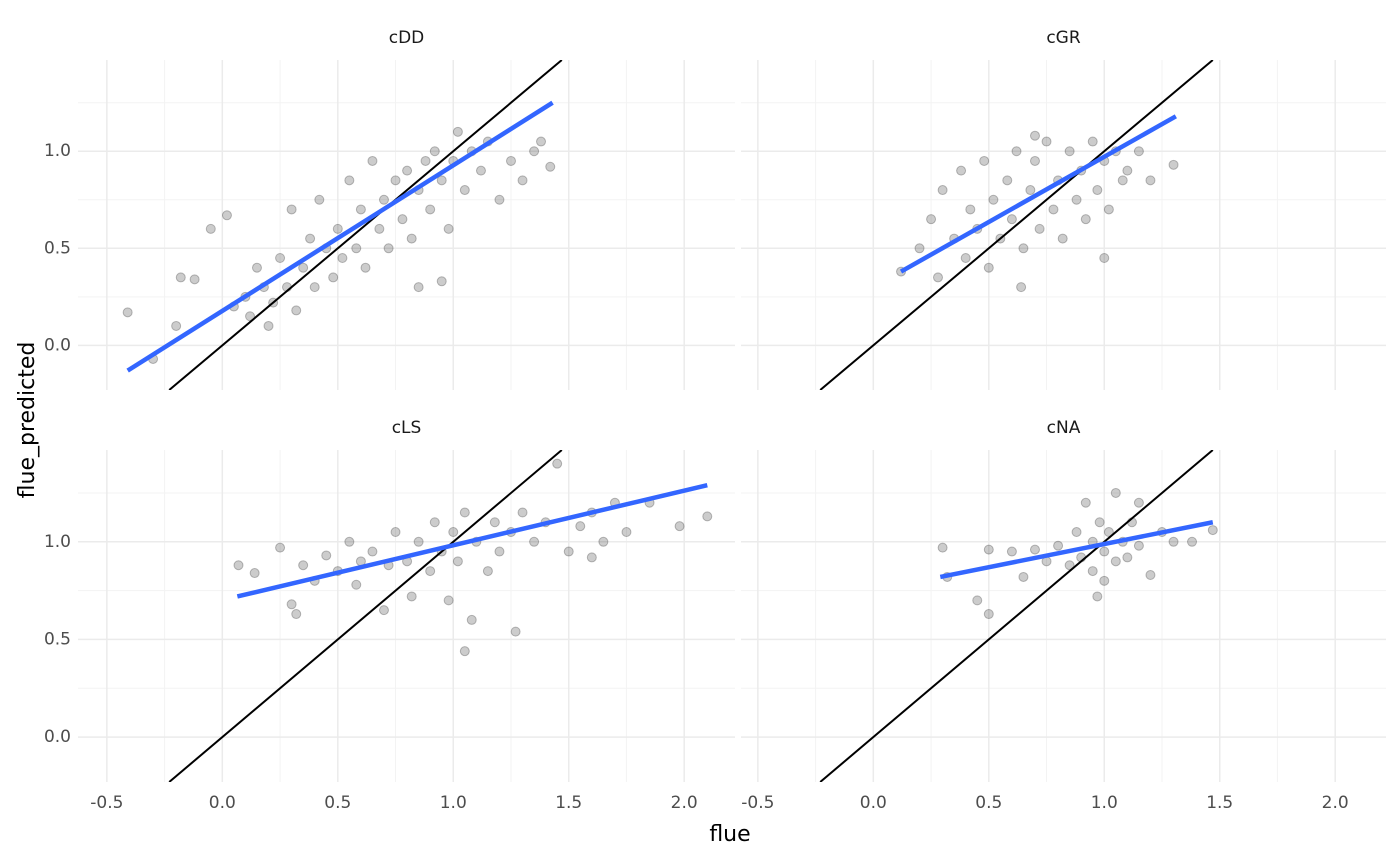  Describe the element at coordinates (1064, 428) in the screenshot. I see `facet-title: cNA` at that location.